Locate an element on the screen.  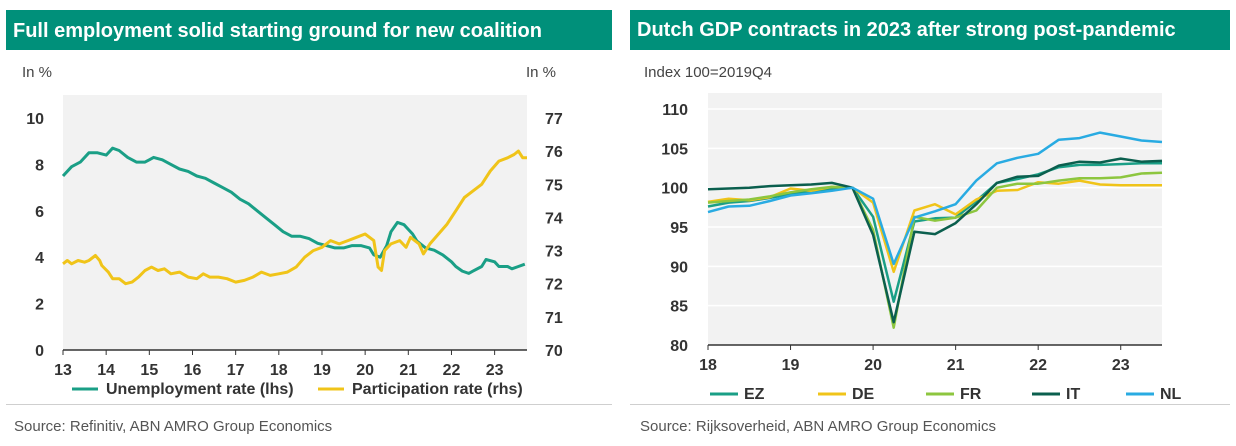
x-tick-label: 17 is located at coordinates (236, 370).